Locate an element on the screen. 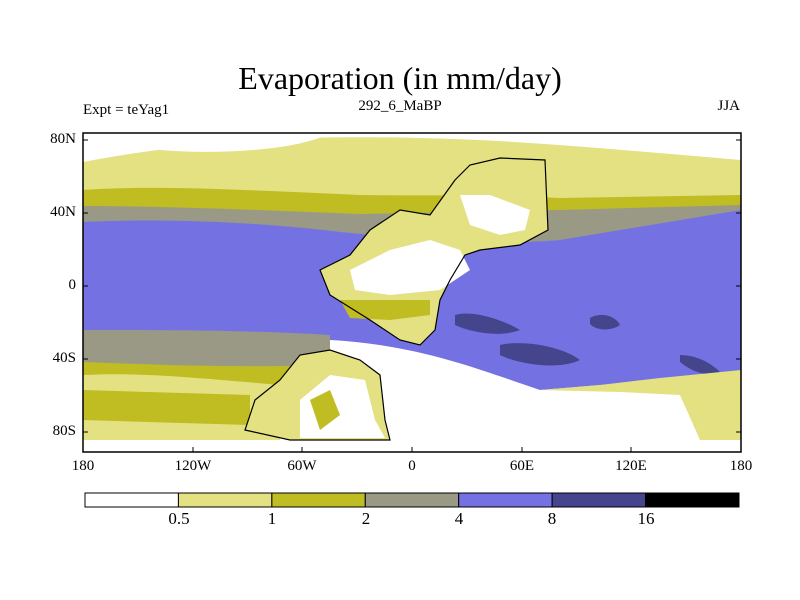  x-tick-label-60w: 60W is located at coordinates (302, 466).